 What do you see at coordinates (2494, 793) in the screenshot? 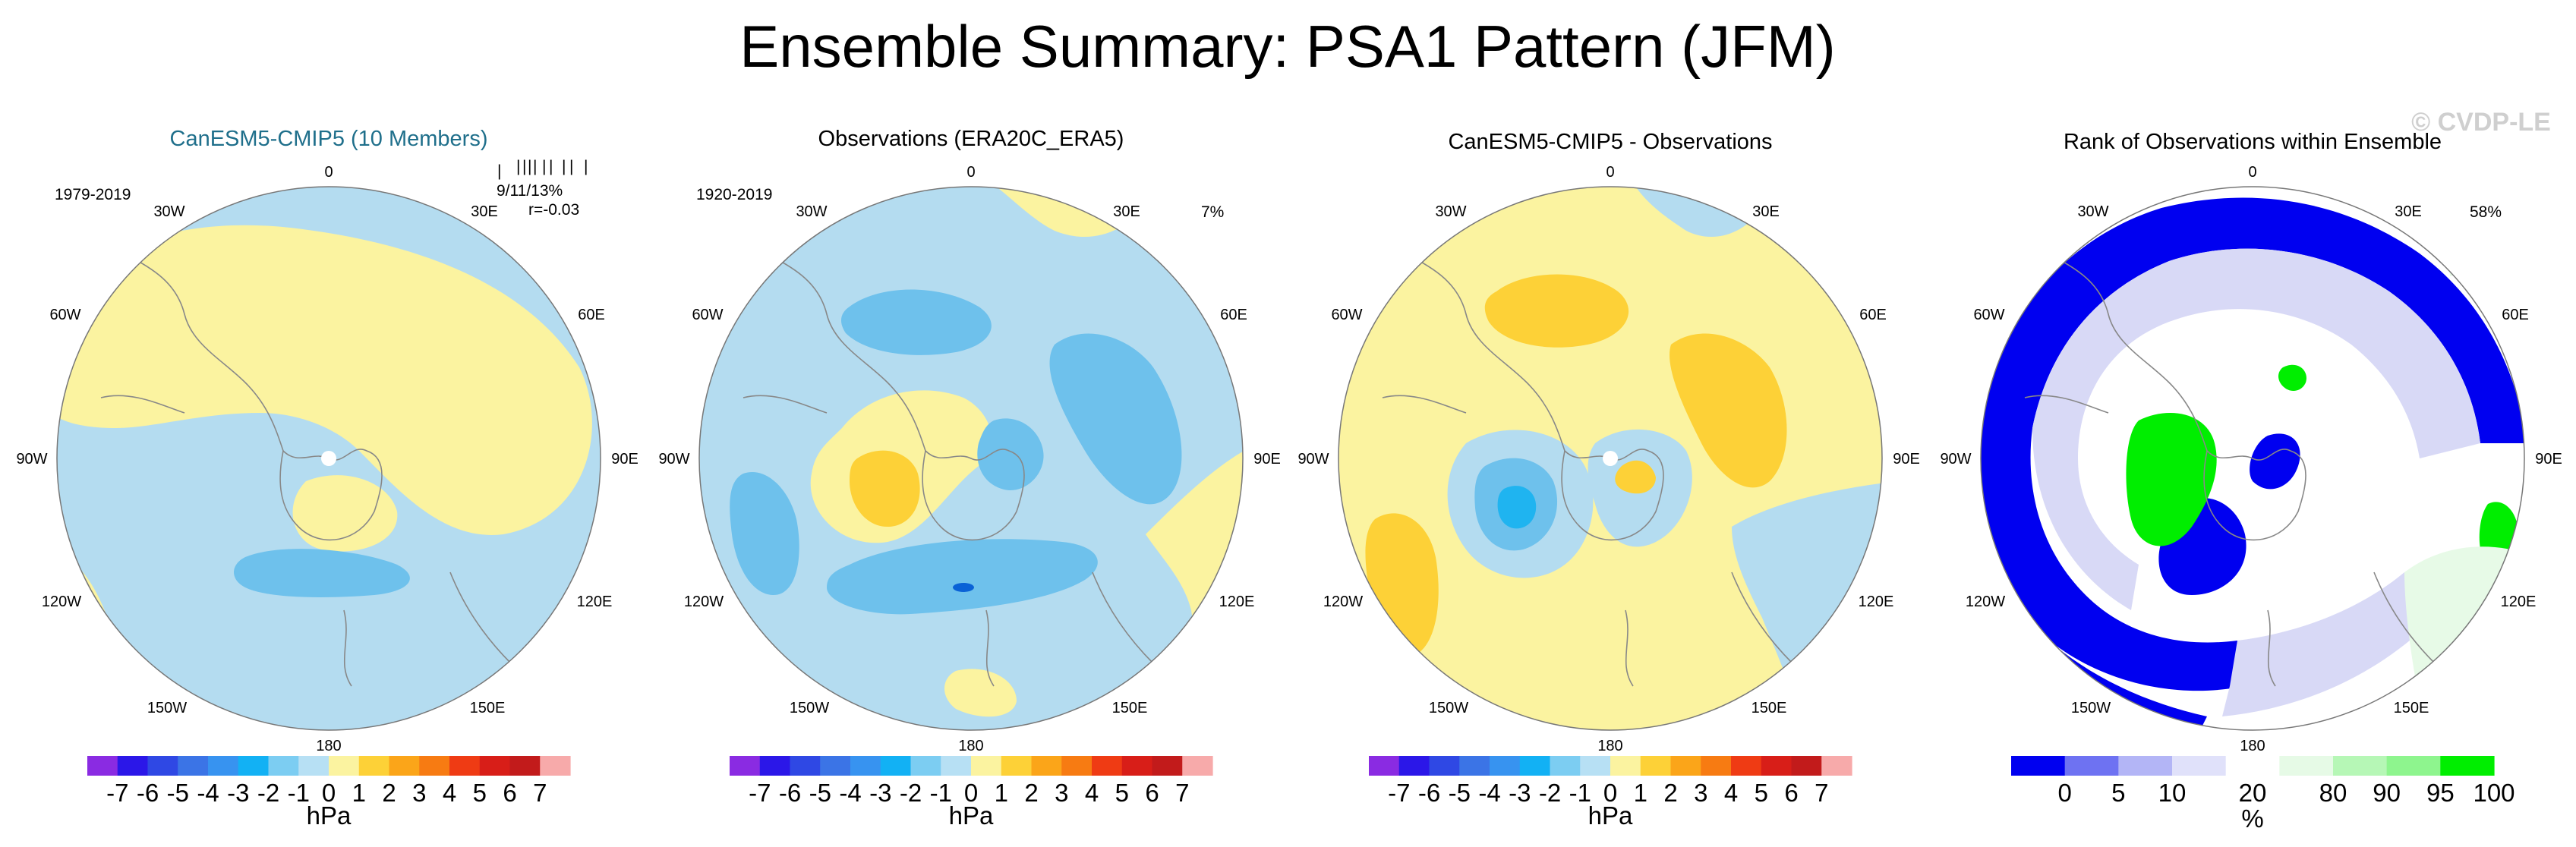
I see `colorbar-tick-label: 100` at bounding box center [2494, 793].